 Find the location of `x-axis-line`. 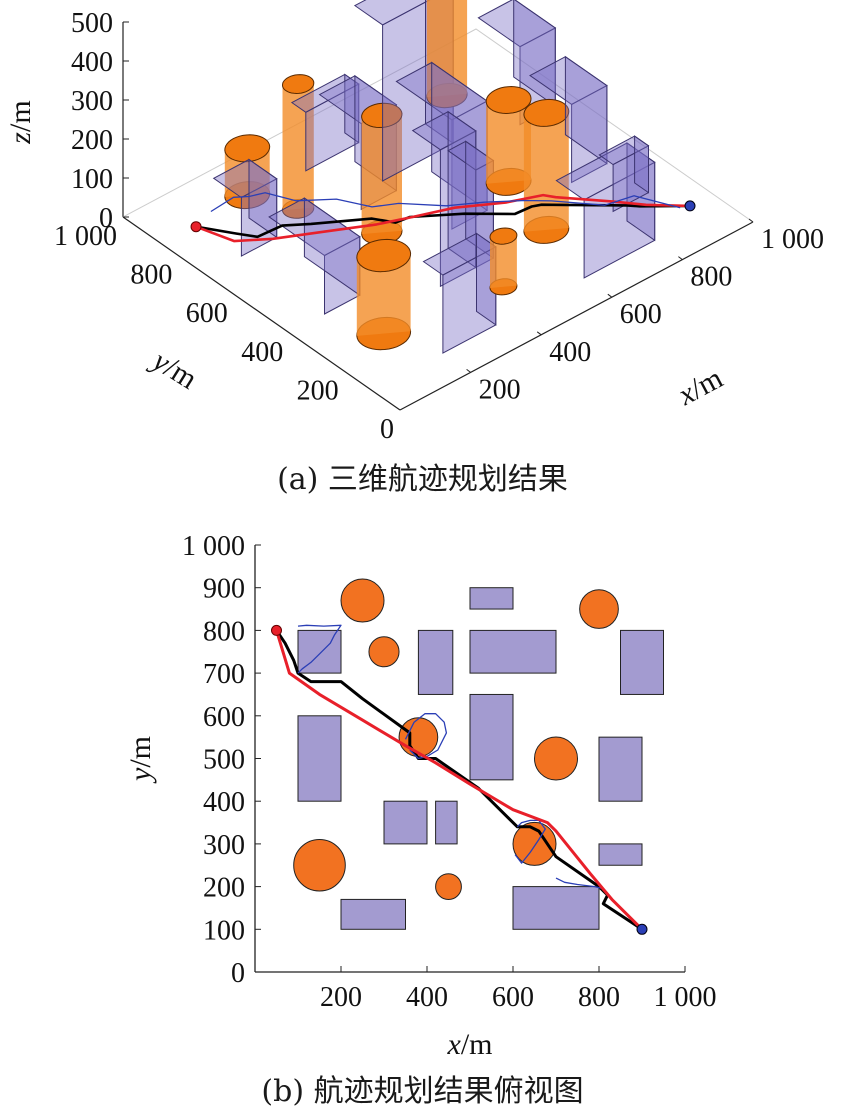

x-axis-line is located at coordinates (576, 316).